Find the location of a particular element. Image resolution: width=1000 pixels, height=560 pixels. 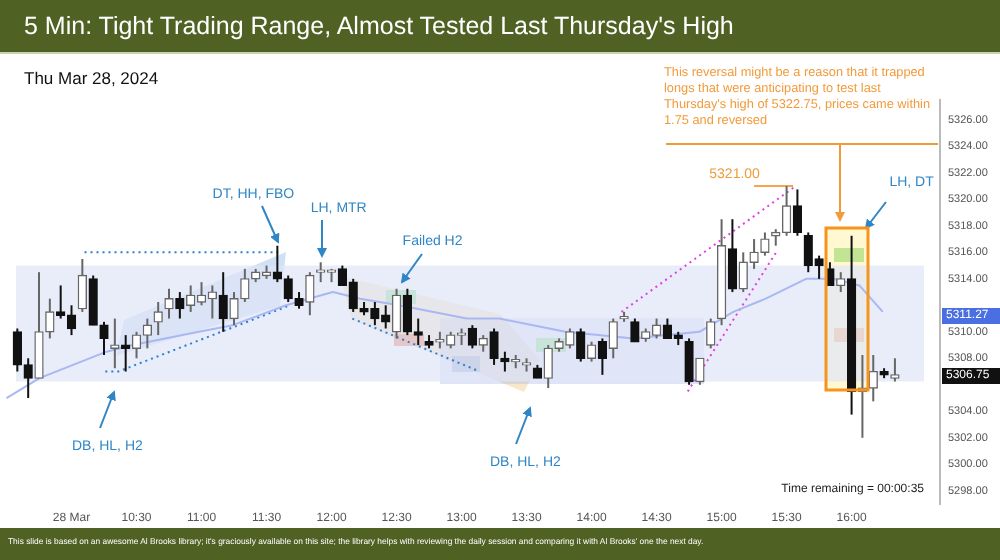

chart-title: 5 Min: Tight Trading Range, Almost Tested Last Thursday's High is located at coordinates (500, 27).